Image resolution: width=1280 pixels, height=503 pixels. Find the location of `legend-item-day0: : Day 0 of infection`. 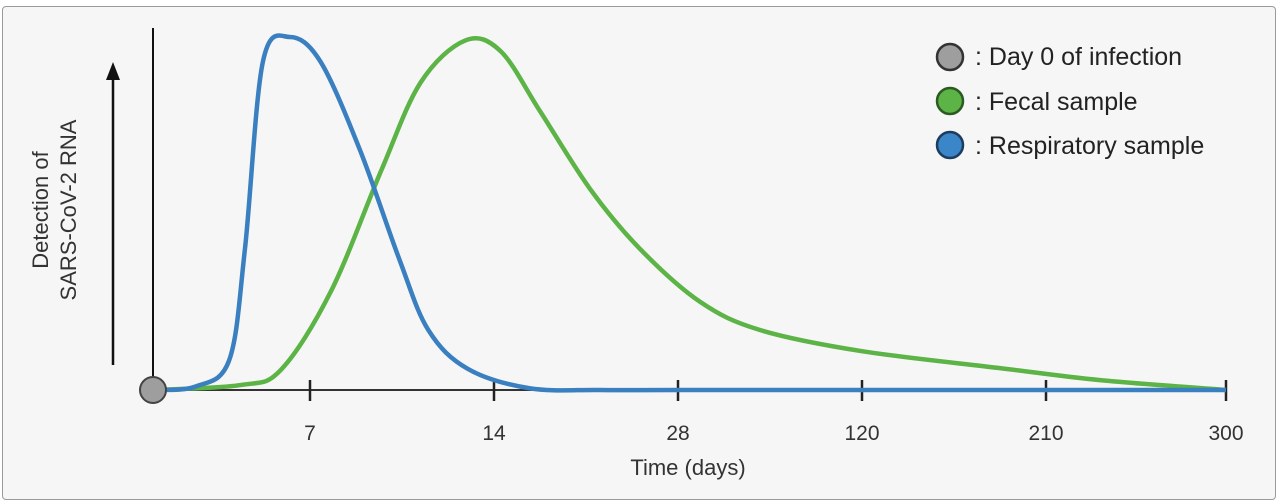

legend-item-day0: : Day 0 of infection is located at coordinates (1058, 57).